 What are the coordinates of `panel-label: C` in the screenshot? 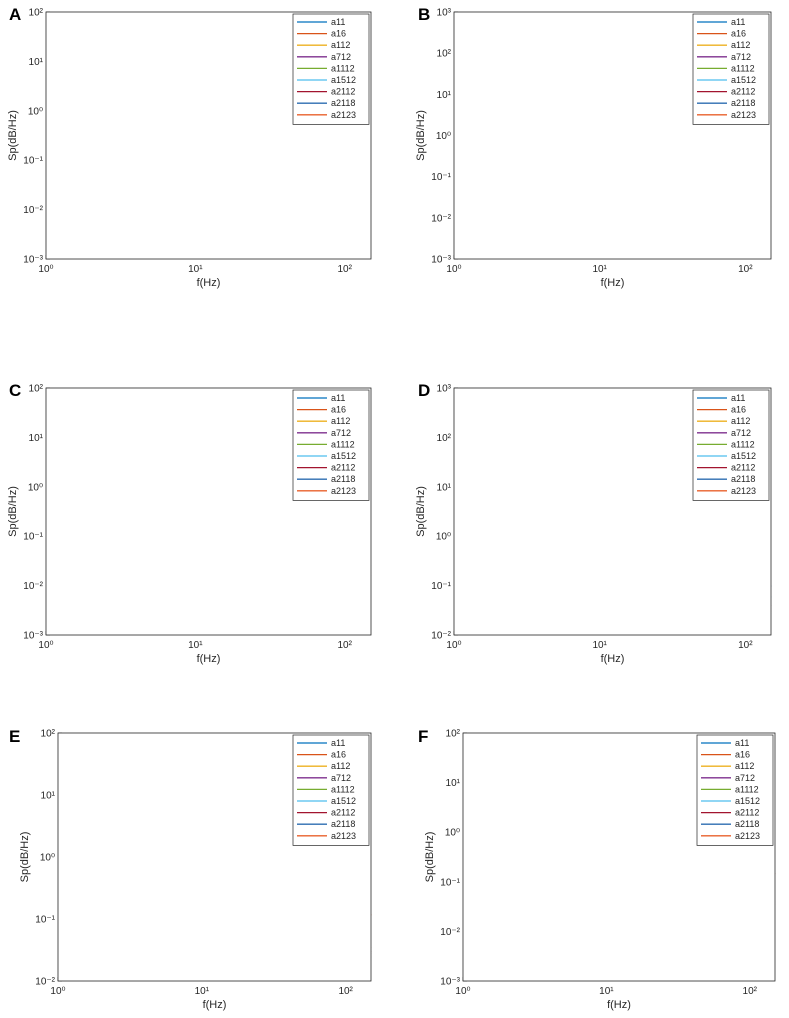 It's located at (15, 390).